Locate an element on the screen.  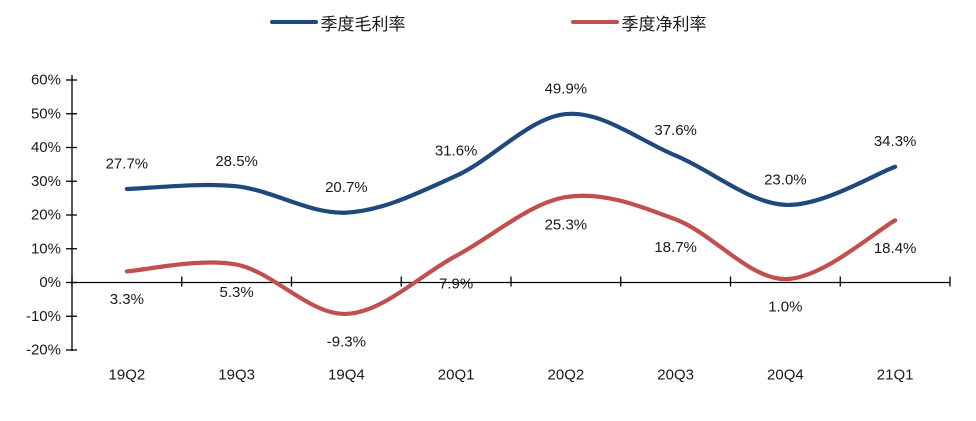
data-label-季度净利率-19Q4: -9.3% is located at coordinates (346, 341).